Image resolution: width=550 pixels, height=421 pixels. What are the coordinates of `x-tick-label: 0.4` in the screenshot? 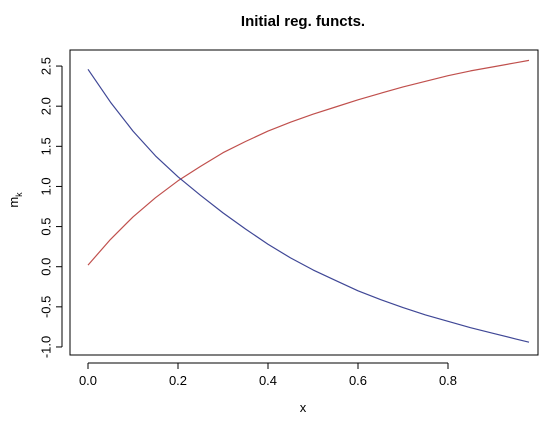 It's located at (268, 380).